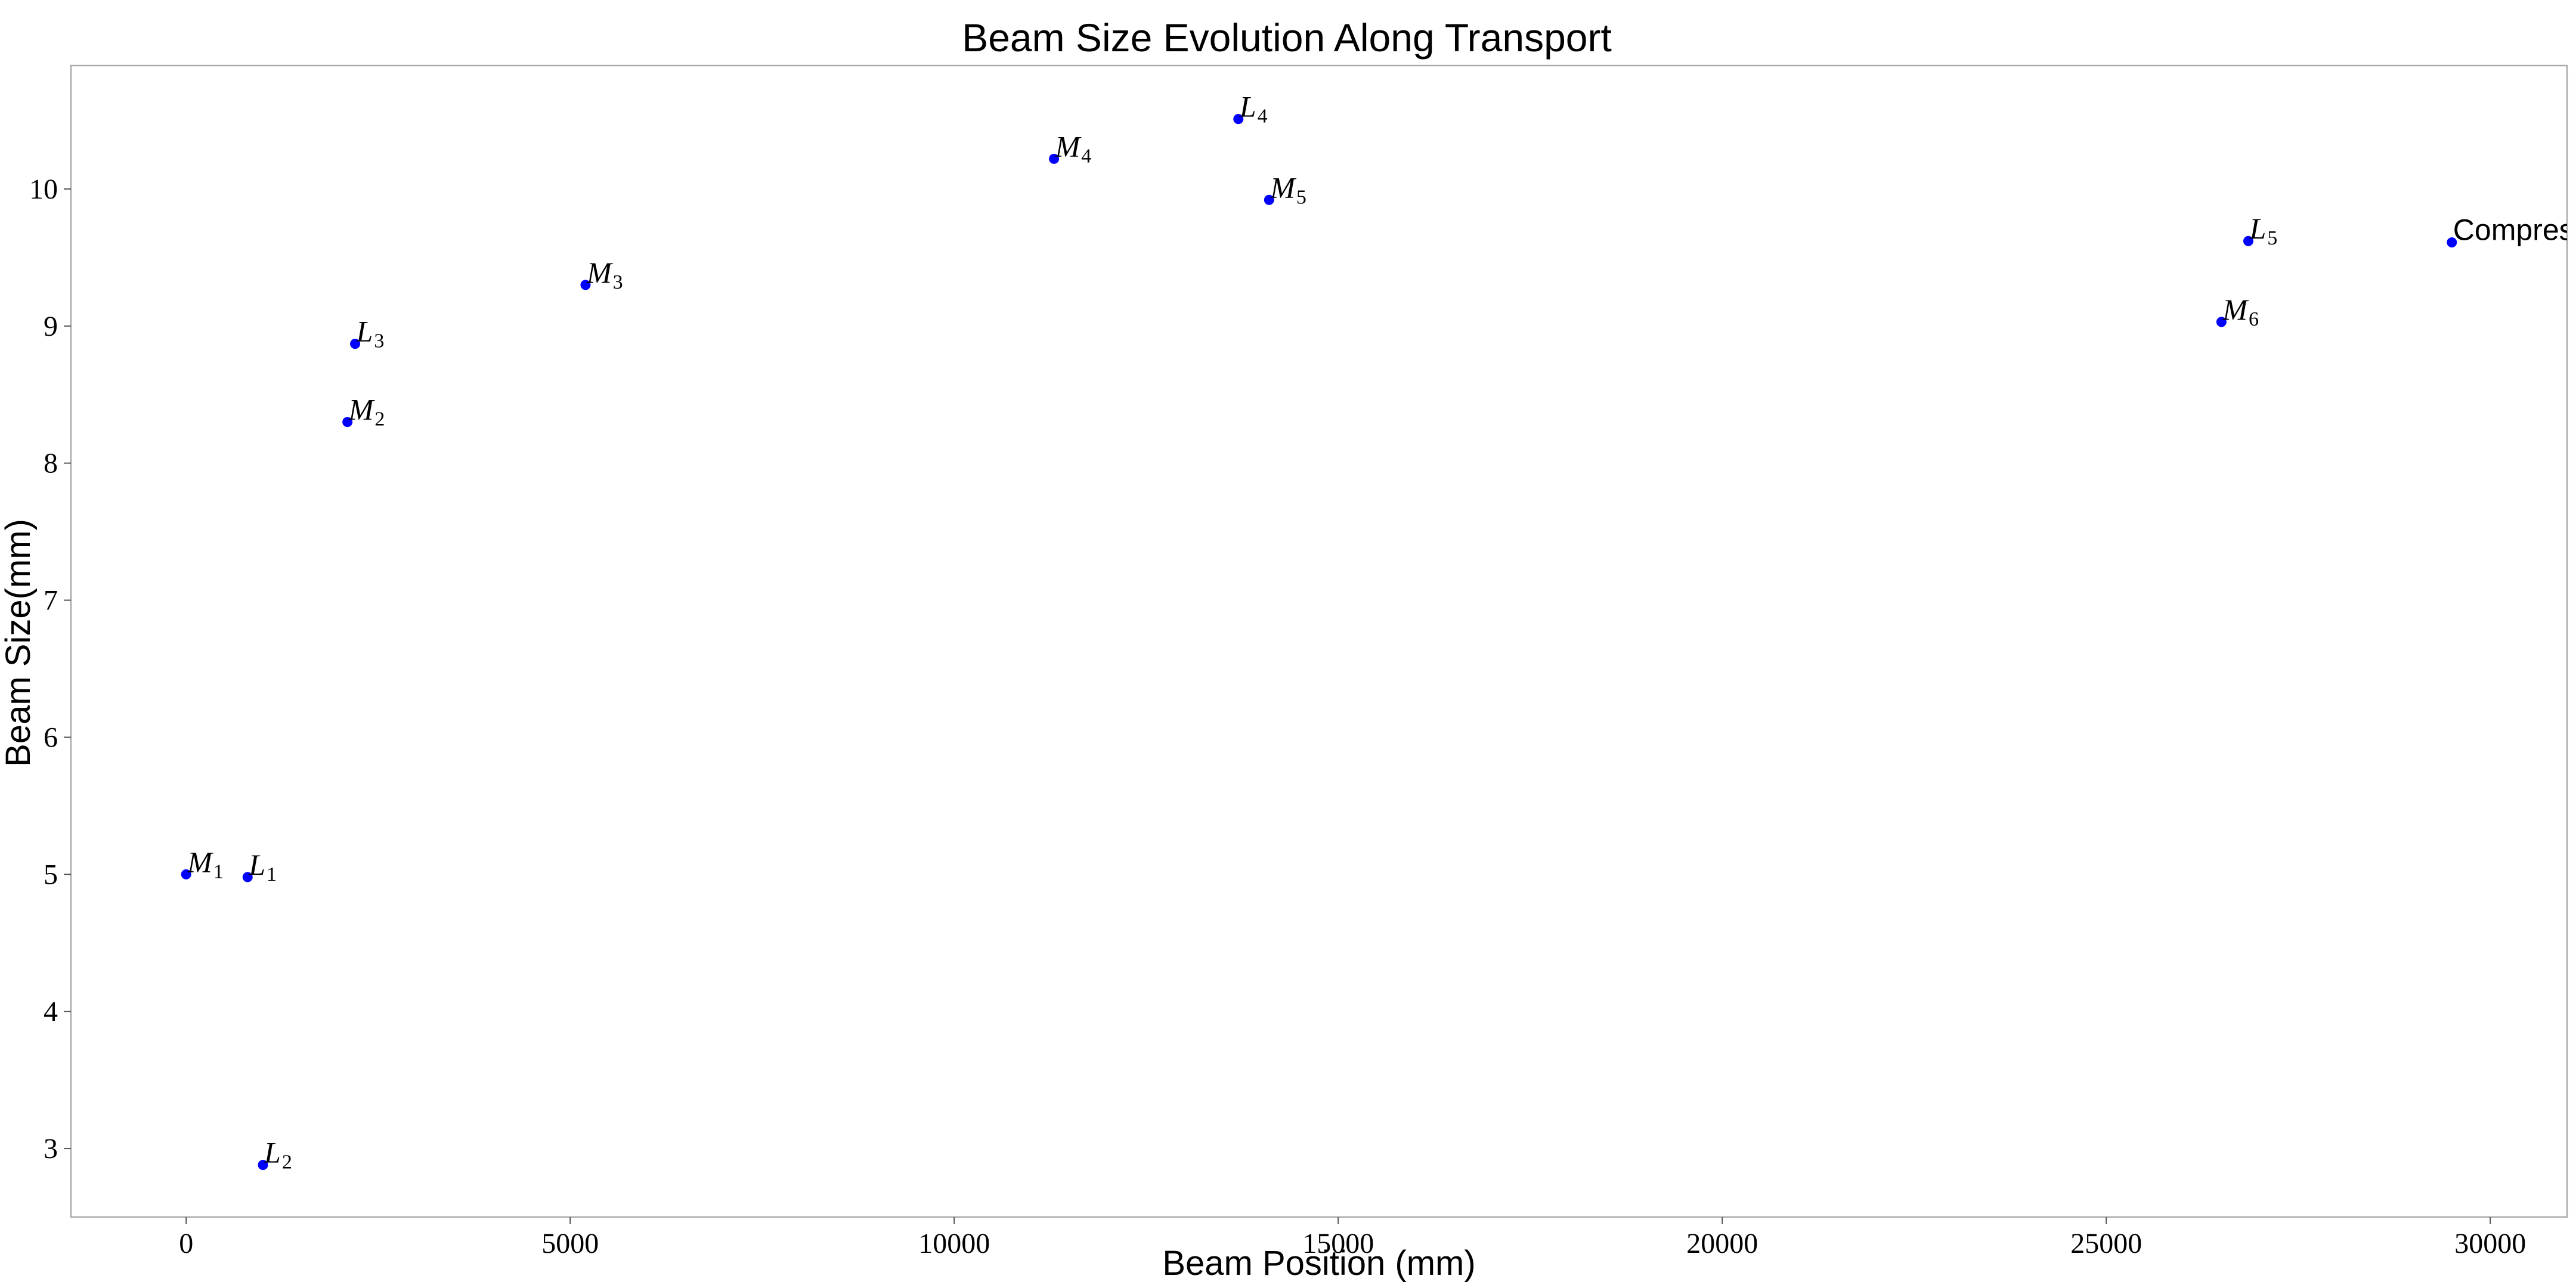 This screenshot has height=1288, width=2576. What do you see at coordinates (43, 189) in the screenshot?
I see `y-tick-label: 10` at bounding box center [43, 189].